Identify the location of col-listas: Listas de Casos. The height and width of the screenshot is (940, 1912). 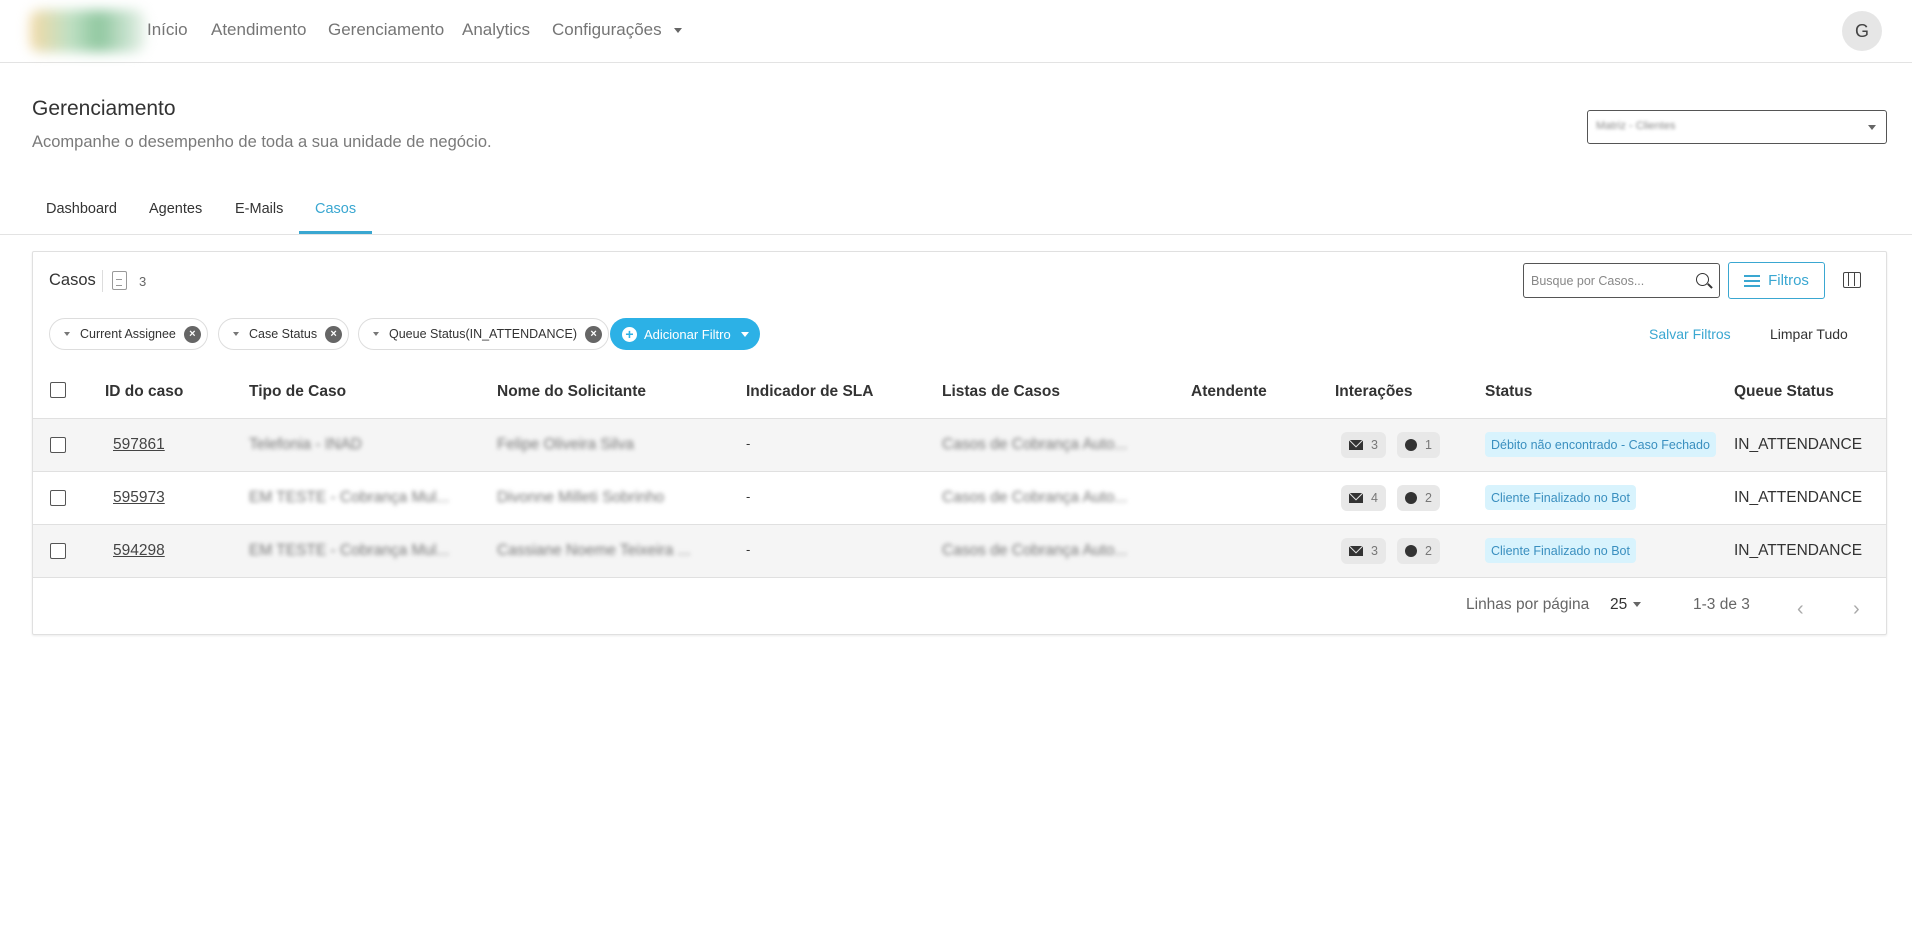
(1001, 391).